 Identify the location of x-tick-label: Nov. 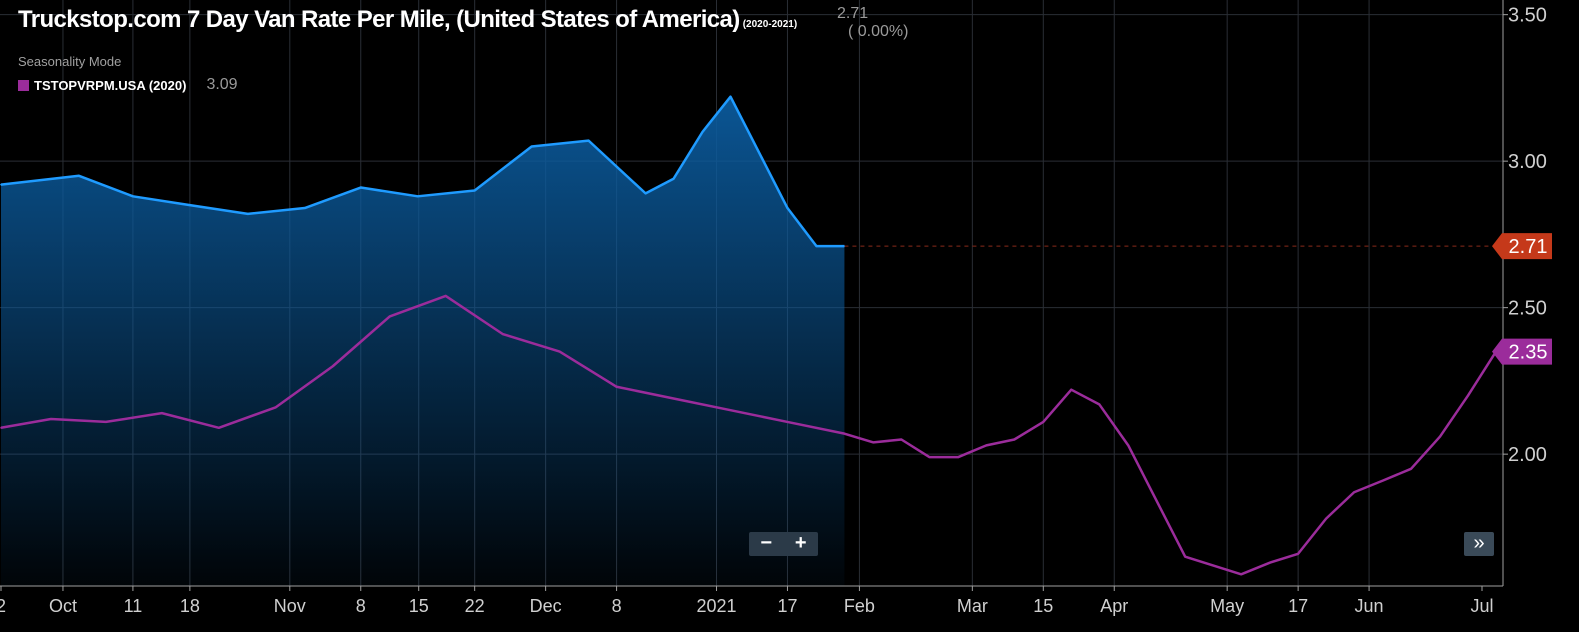
(290, 606).